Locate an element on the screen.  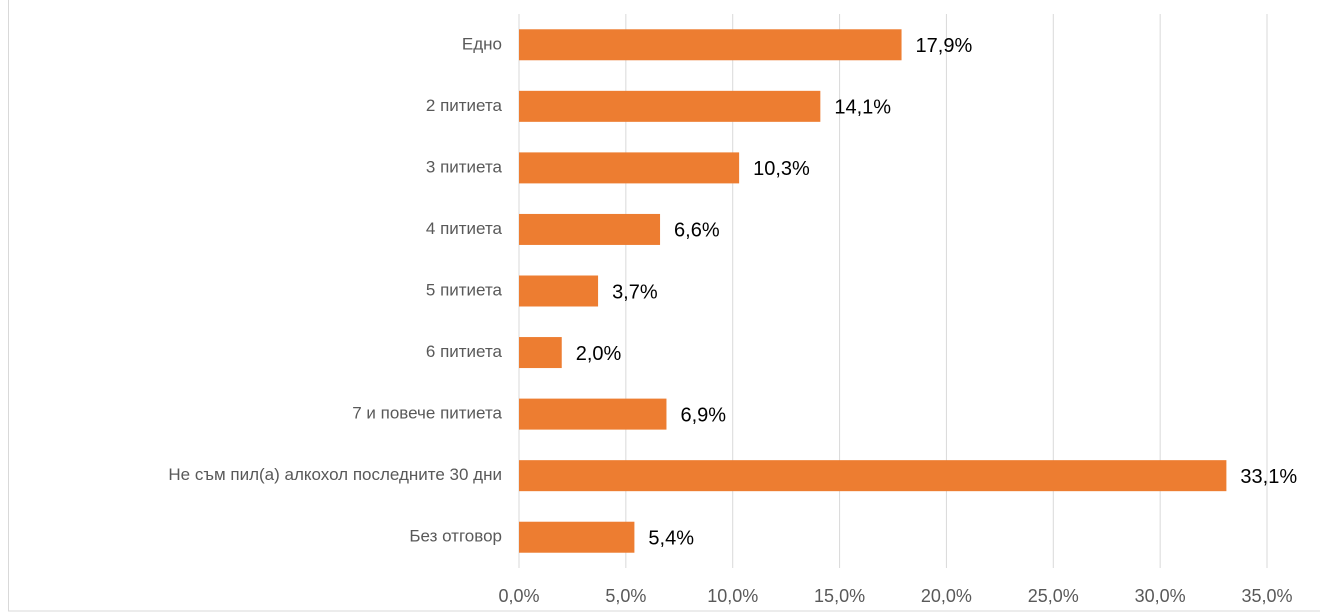
x-tick-label: 15,0% is located at coordinates (839, 596).